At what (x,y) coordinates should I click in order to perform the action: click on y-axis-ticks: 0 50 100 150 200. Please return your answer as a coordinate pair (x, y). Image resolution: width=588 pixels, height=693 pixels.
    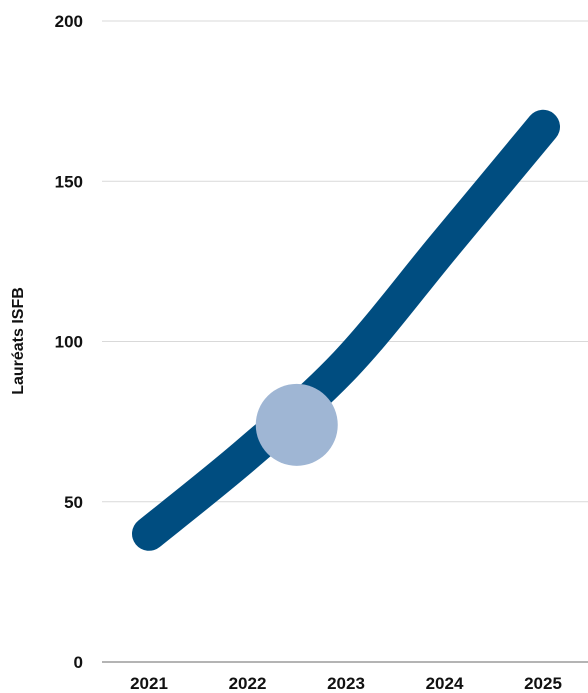
    Looking at the image, I should click on (69, 342).